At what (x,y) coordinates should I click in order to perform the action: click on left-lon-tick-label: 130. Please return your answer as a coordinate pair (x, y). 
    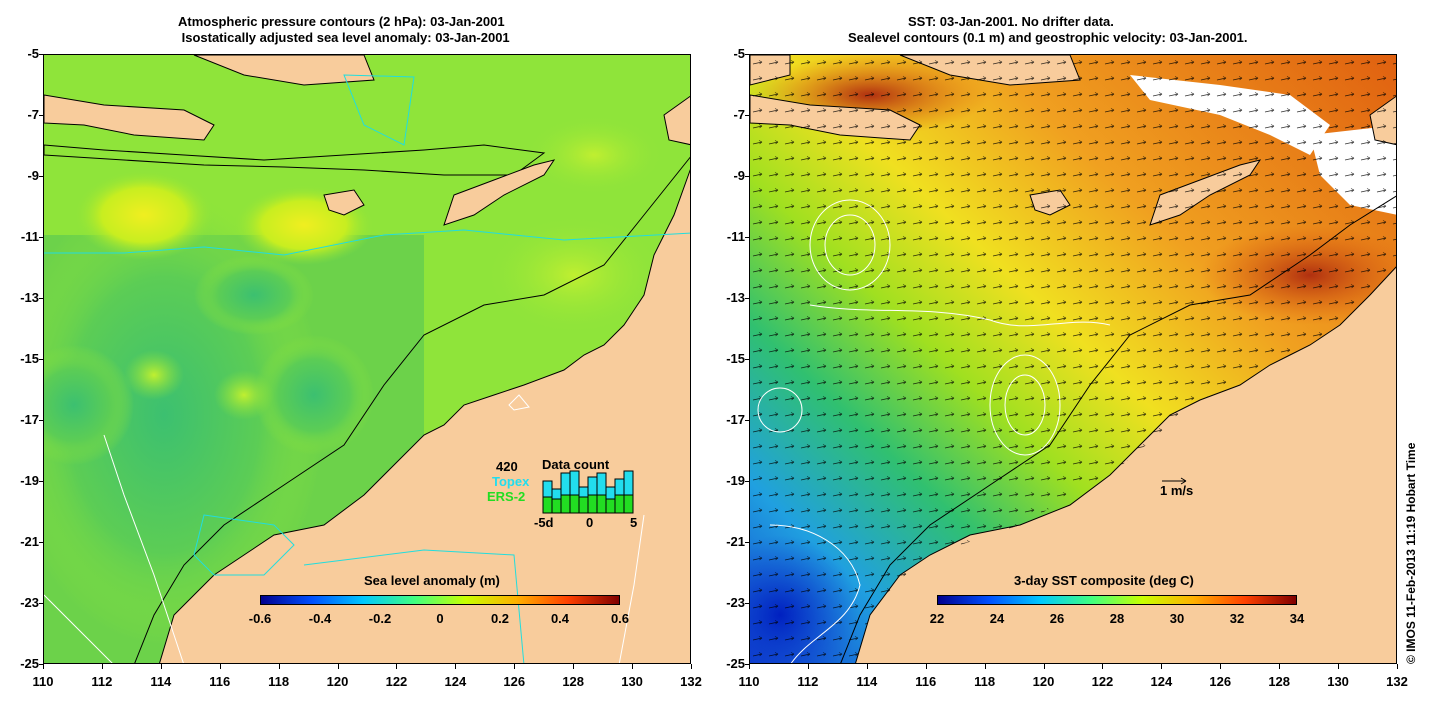
    Looking at the image, I should click on (632, 681).